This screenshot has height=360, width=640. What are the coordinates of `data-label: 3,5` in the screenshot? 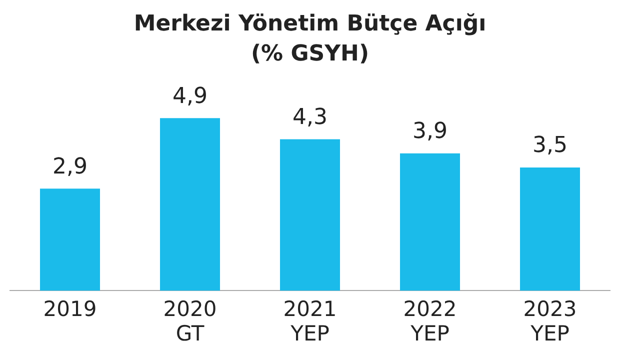 It's located at (550, 145).